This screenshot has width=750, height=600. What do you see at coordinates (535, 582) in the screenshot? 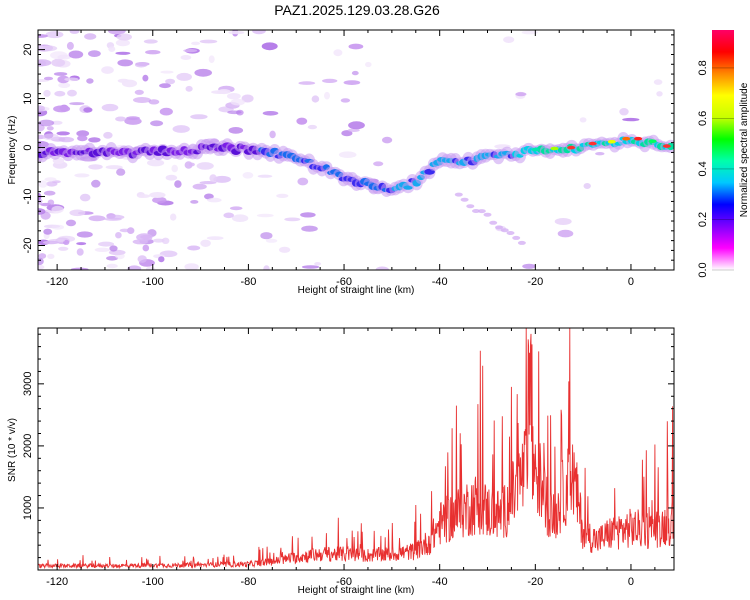
I see `x-tick-label: -20` at bounding box center [535, 582].